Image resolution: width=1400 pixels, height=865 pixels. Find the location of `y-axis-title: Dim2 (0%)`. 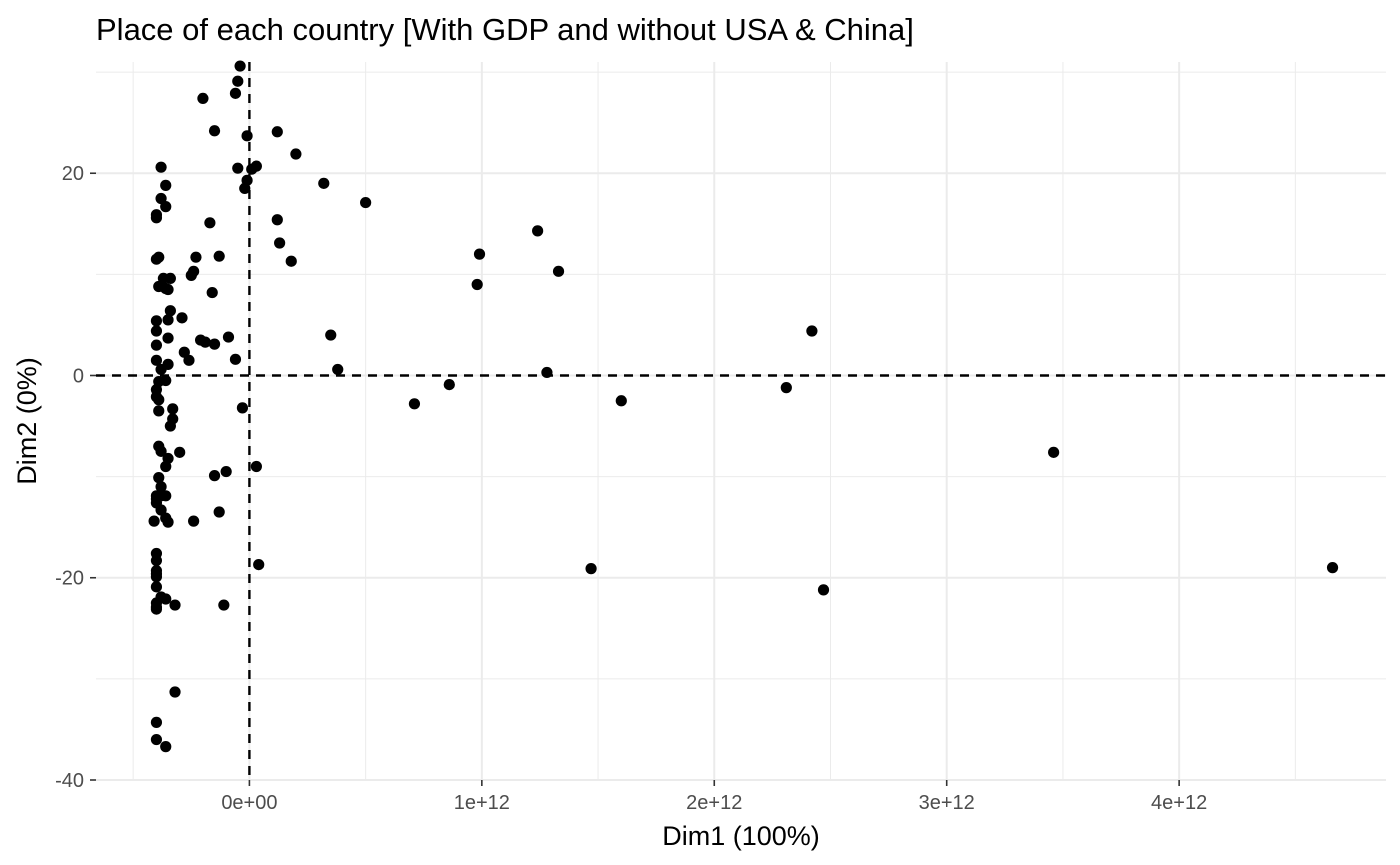

y-axis-title: Dim2 (0%) is located at coordinates (27, 421).